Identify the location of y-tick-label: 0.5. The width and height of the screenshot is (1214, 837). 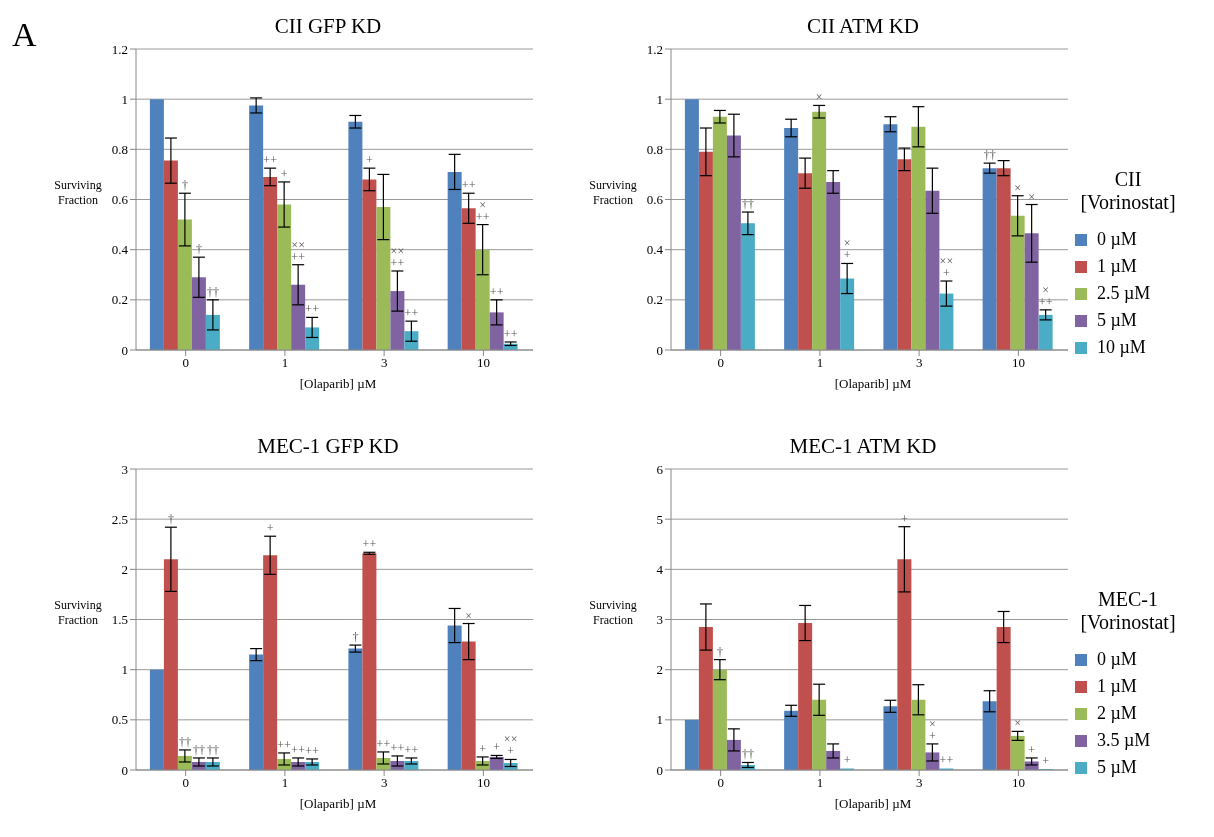
(119, 720).